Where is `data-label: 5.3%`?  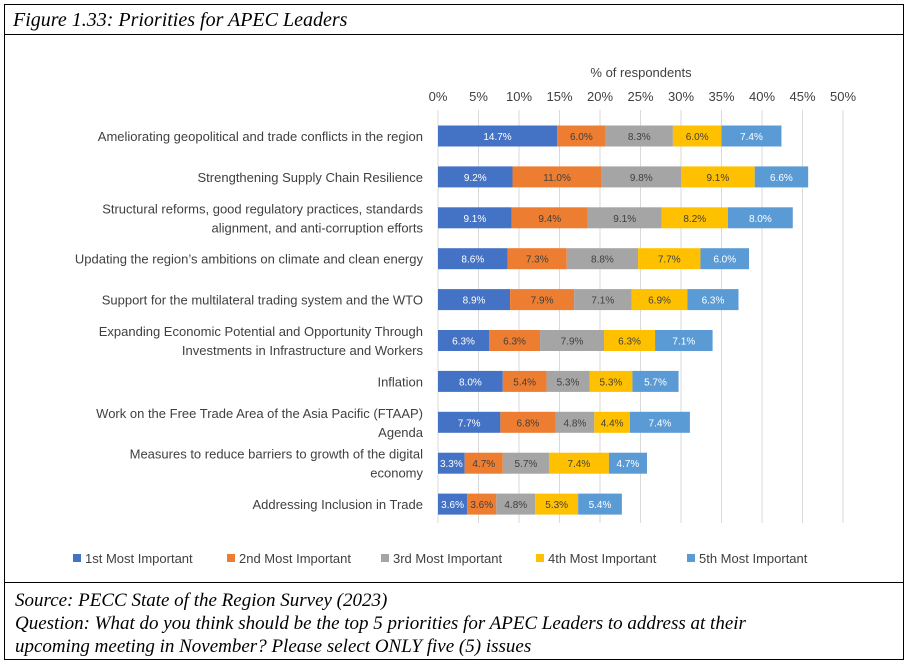
data-label: 5.3% is located at coordinates (611, 382).